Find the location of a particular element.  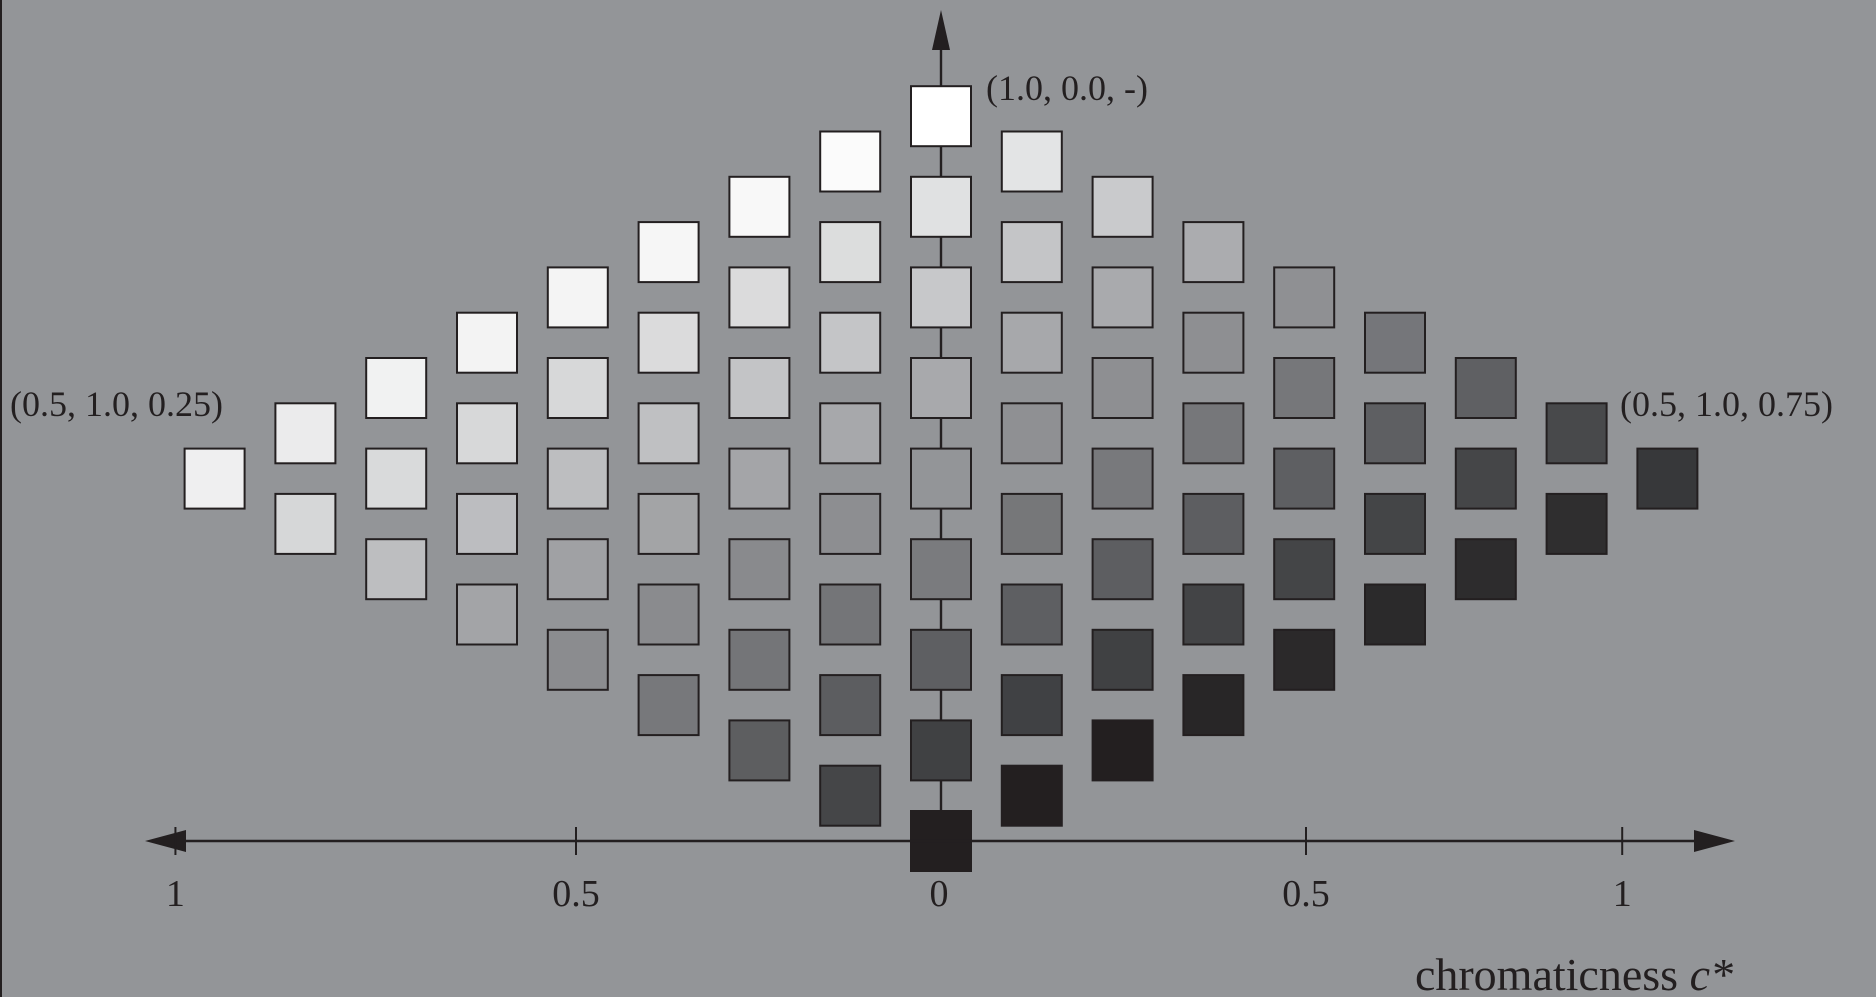

x-axis-label-text: chromaticness is located at coordinates (1552, 973).